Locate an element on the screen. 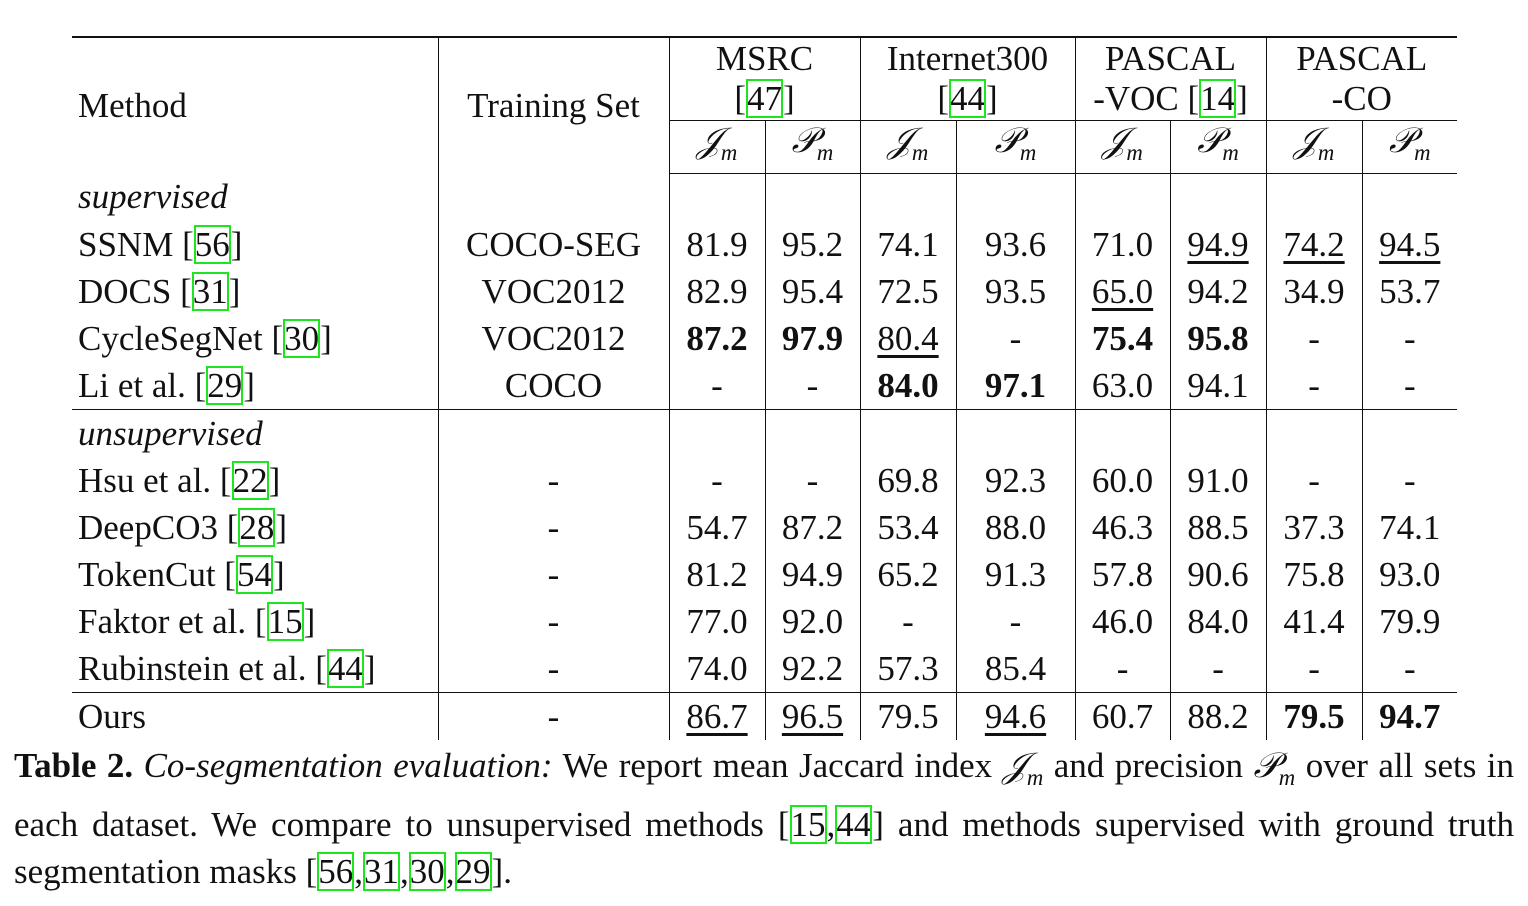 The image size is (1528, 906). value: 41.4 is located at coordinates (1314, 621).